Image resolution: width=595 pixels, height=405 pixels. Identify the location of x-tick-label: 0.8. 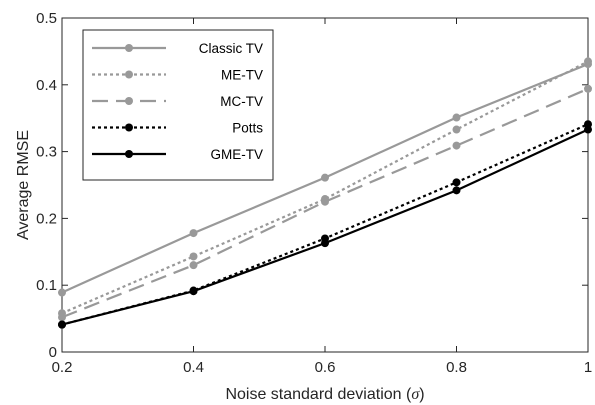
(456, 367).